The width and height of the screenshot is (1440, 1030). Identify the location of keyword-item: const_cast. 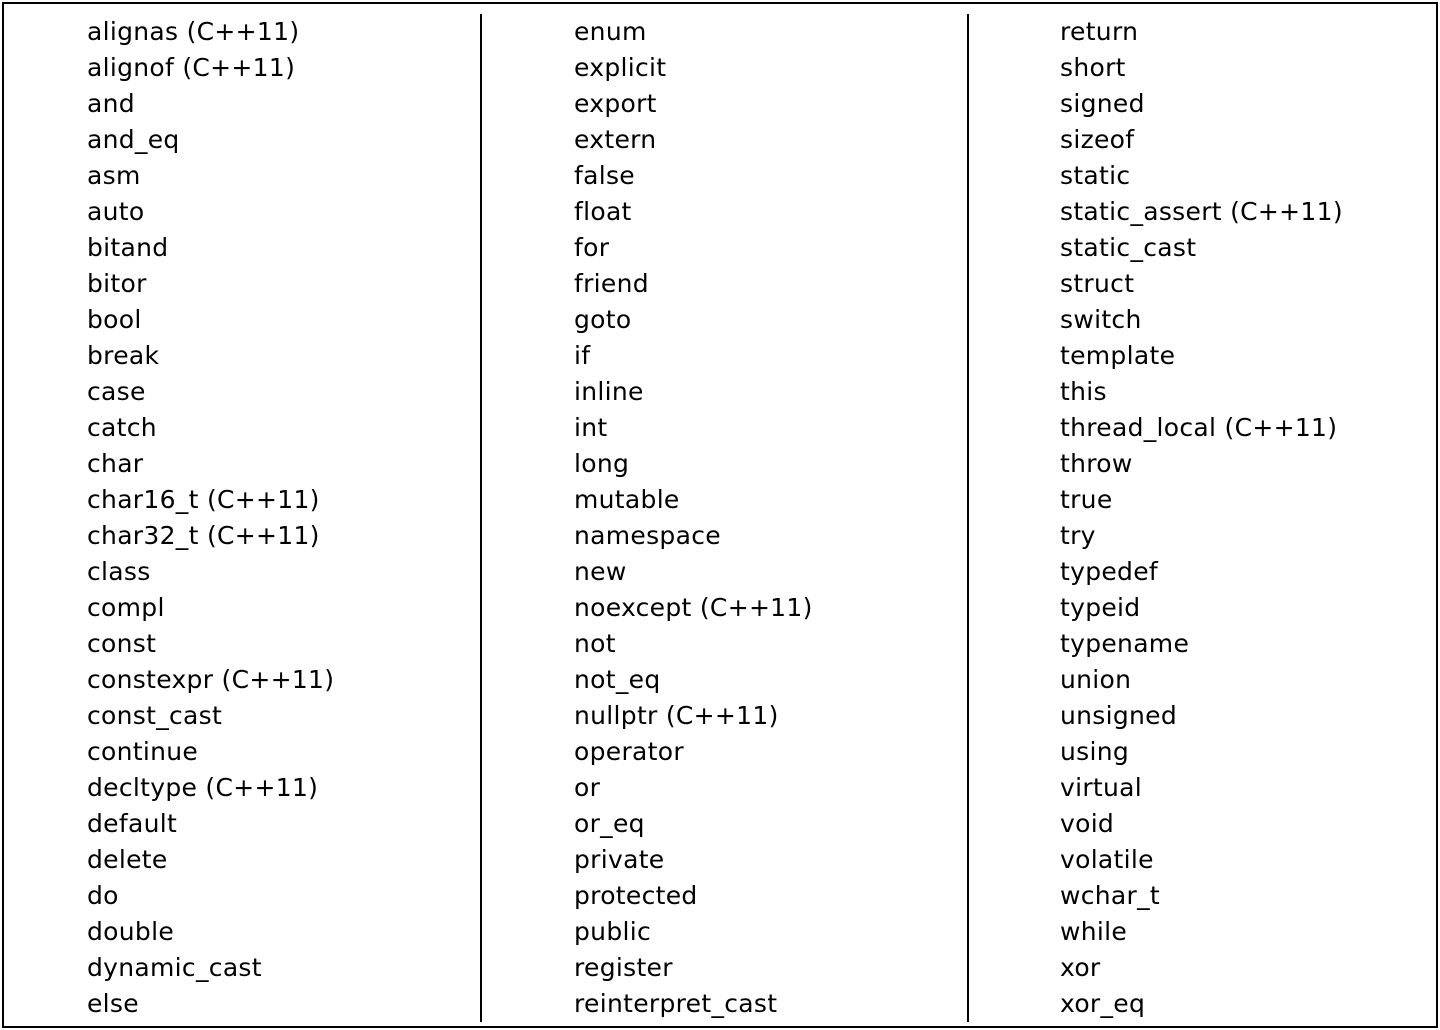
(155, 715).